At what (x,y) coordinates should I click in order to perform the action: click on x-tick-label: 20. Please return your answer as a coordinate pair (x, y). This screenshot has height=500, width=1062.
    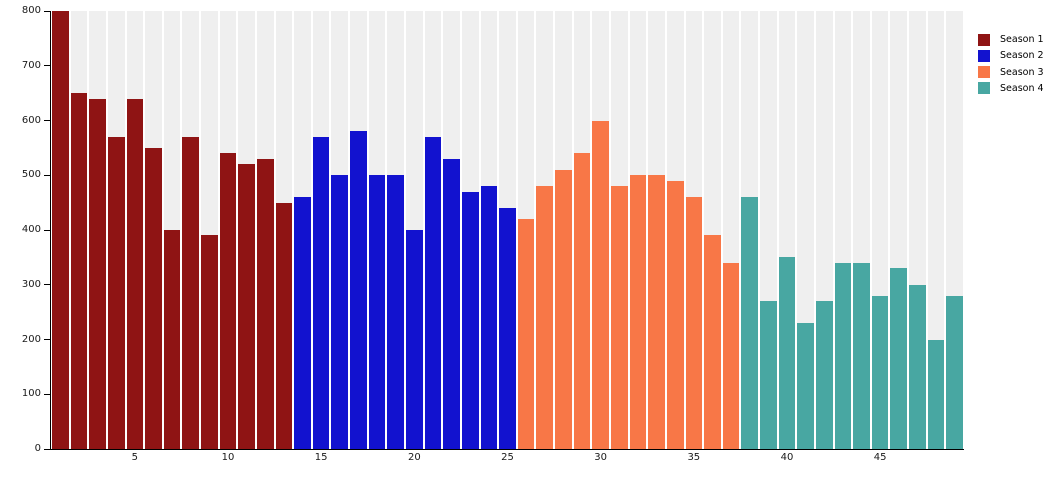
    Looking at the image, I should click on (414, 457).